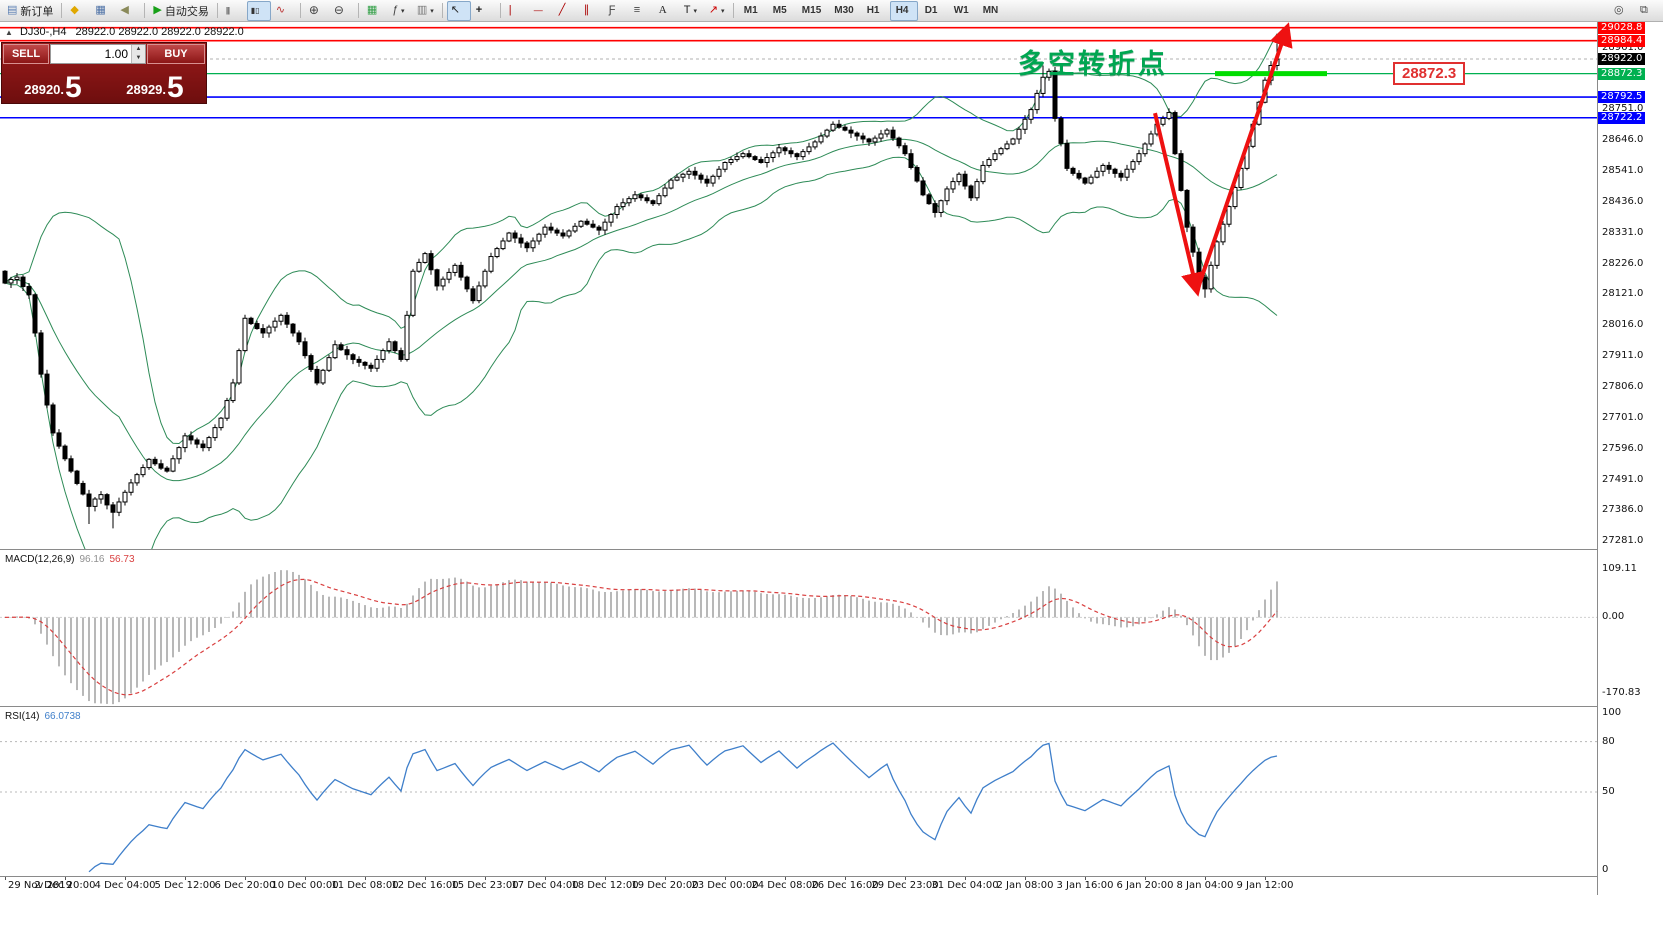  I want to click on macd-axis-label: 109.11, so click(1619, 569).